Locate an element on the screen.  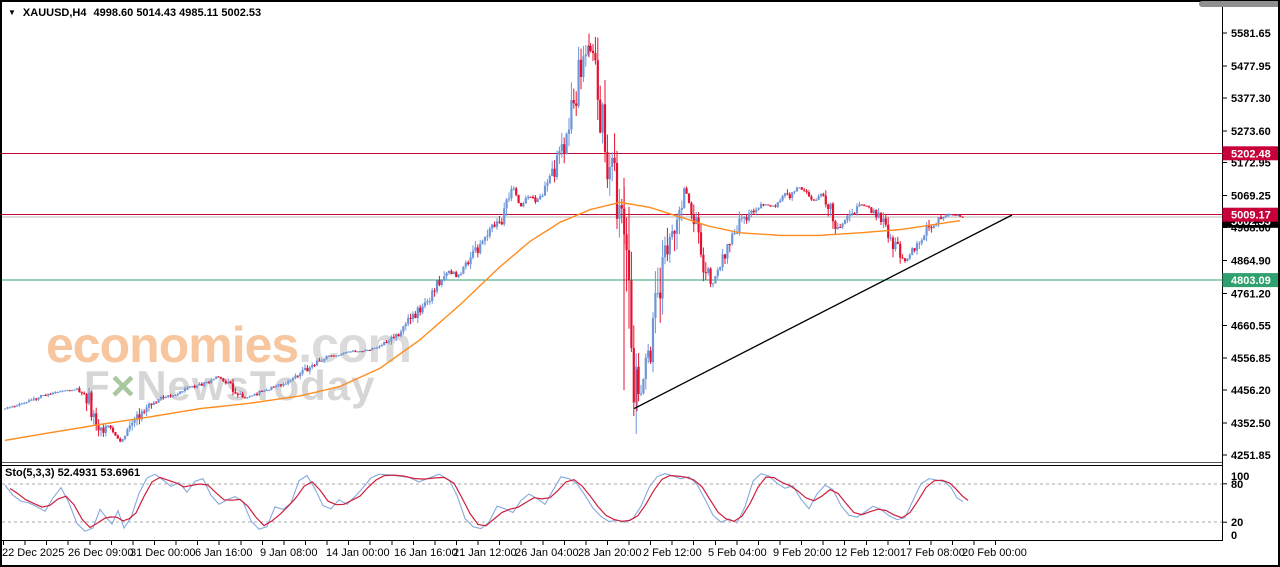
time-tick-label: 6 Jan 16:00 is located at coordinates (224, 553).